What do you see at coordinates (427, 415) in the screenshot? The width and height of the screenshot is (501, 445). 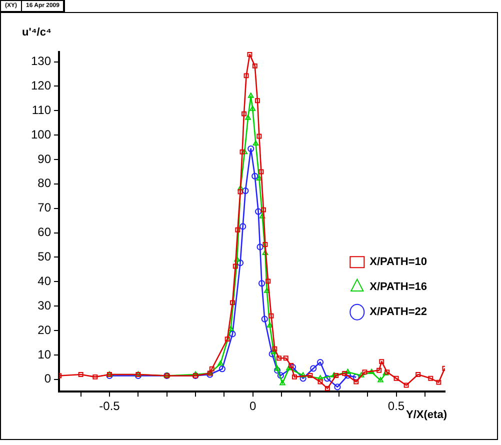 I see `x-axis-title: Y/X(eta)` at bounding box center [427, 415].